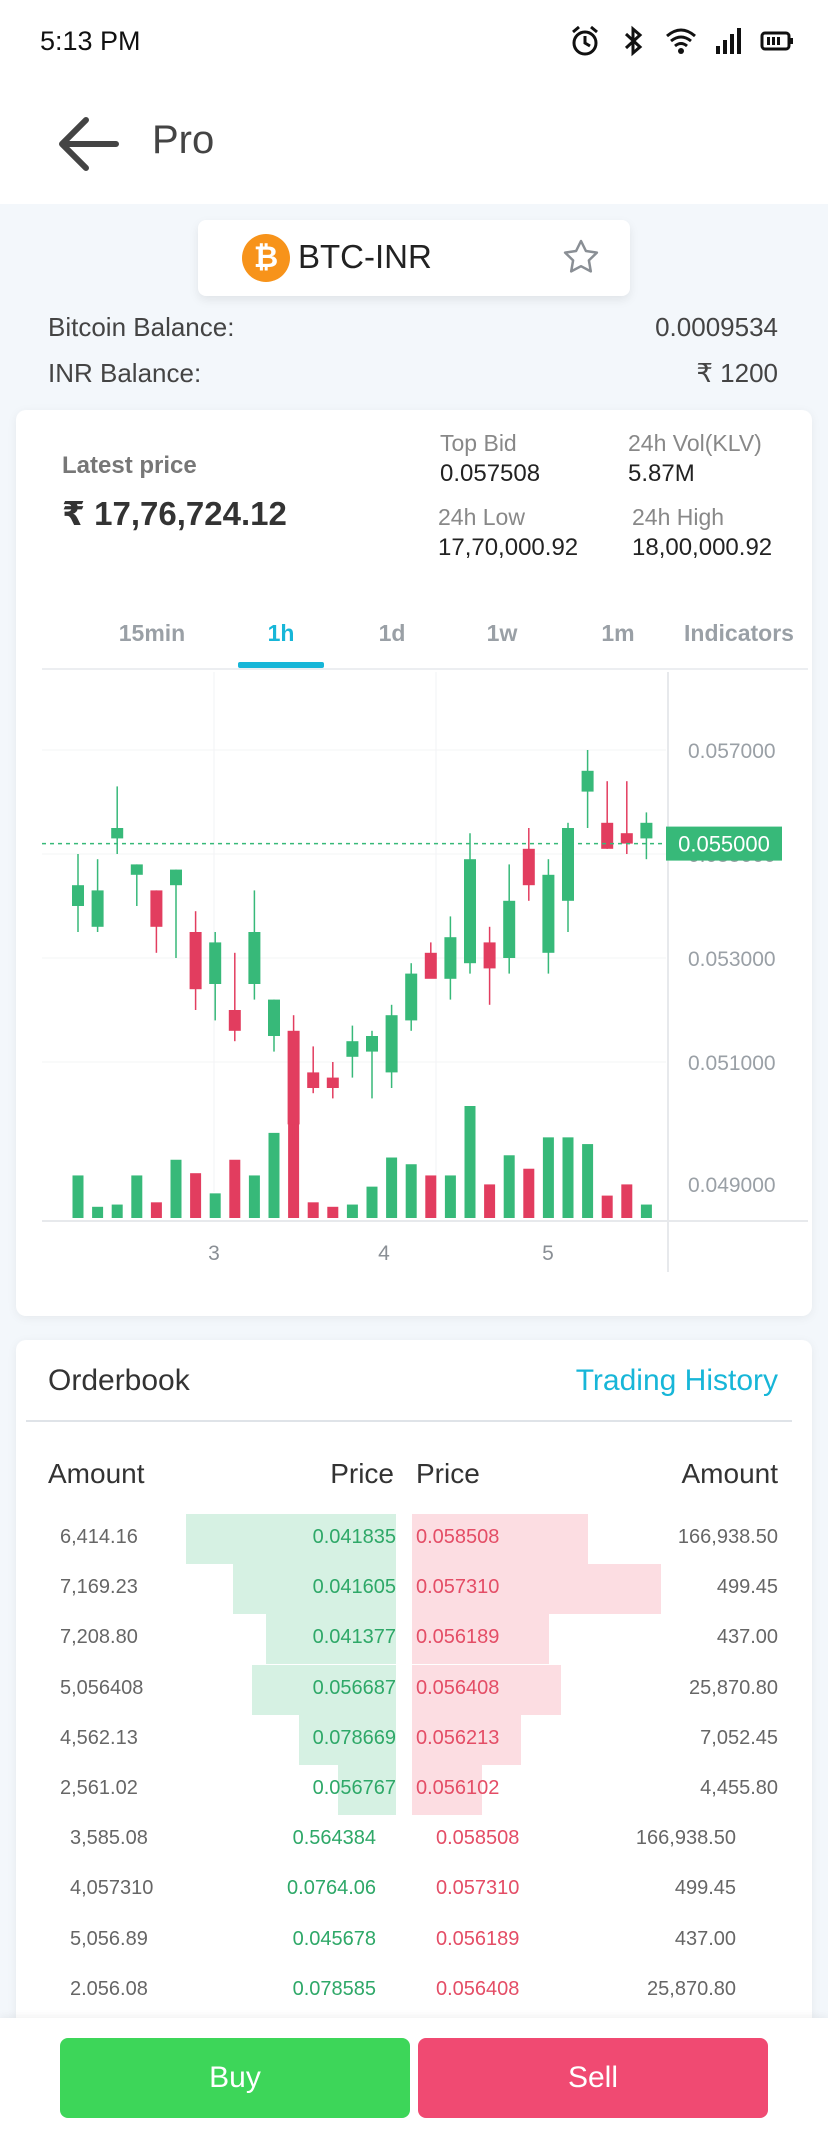  I want to click on top-bid-label: Top Bid, so click(478, 443).